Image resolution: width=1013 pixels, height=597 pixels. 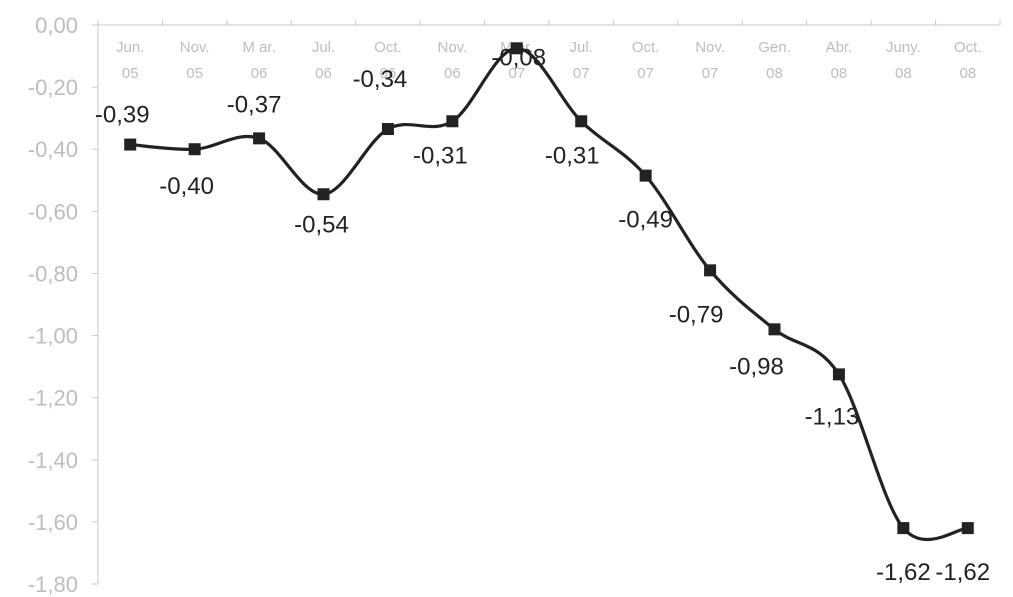 I want to click on data-label: -0,98, so click(x=756, y=366).